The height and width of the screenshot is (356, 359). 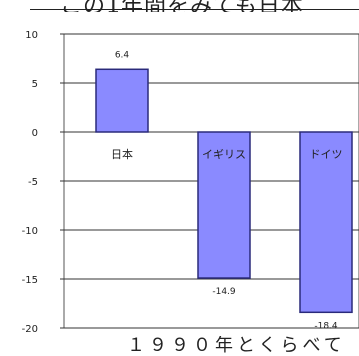 What do you see at coordinates (30, 280) in the screenshot?
I see `y-tick-label: -15` at bounding box center [30, 280].